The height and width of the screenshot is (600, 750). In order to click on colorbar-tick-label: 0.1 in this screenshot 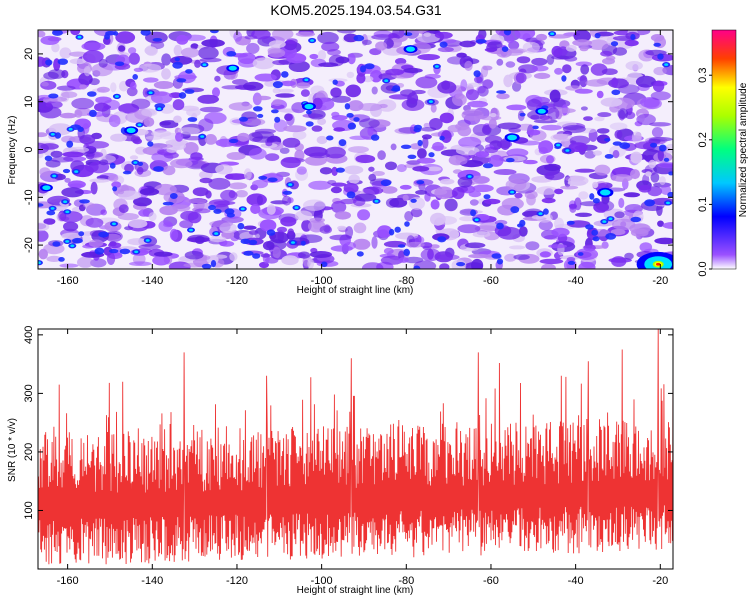, I will do `click(703, 204)`.